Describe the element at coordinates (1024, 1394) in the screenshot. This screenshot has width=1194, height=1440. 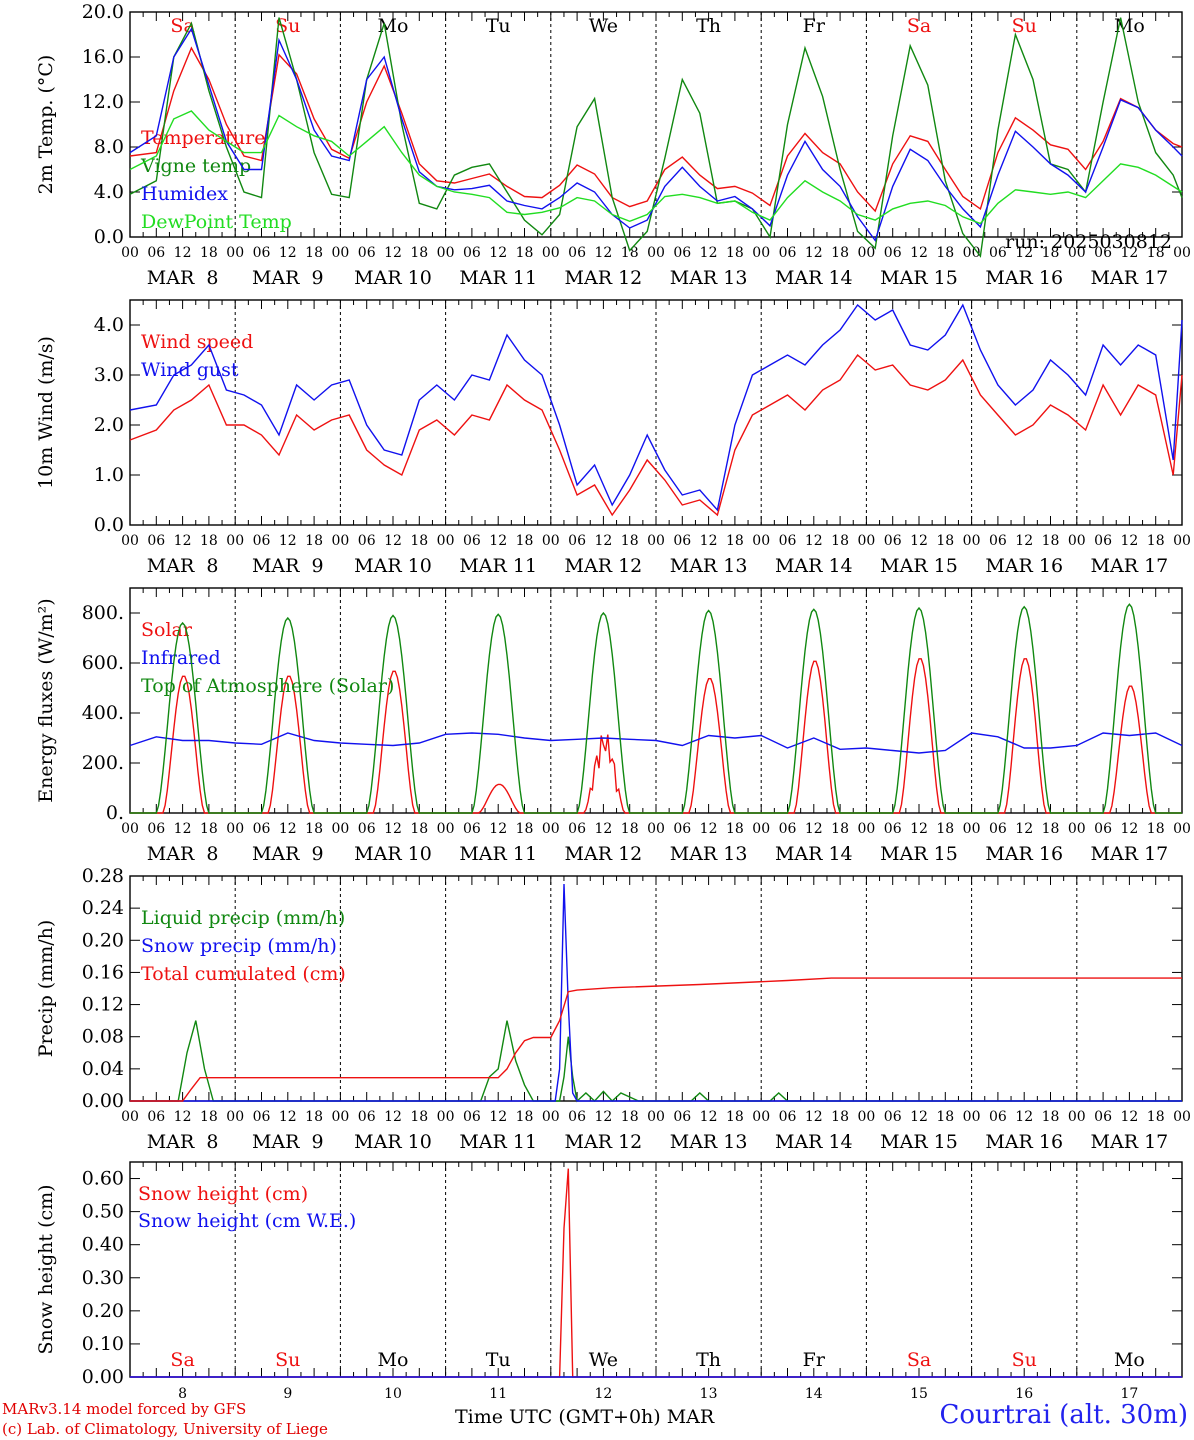
I see `date-label: 16` at that location.